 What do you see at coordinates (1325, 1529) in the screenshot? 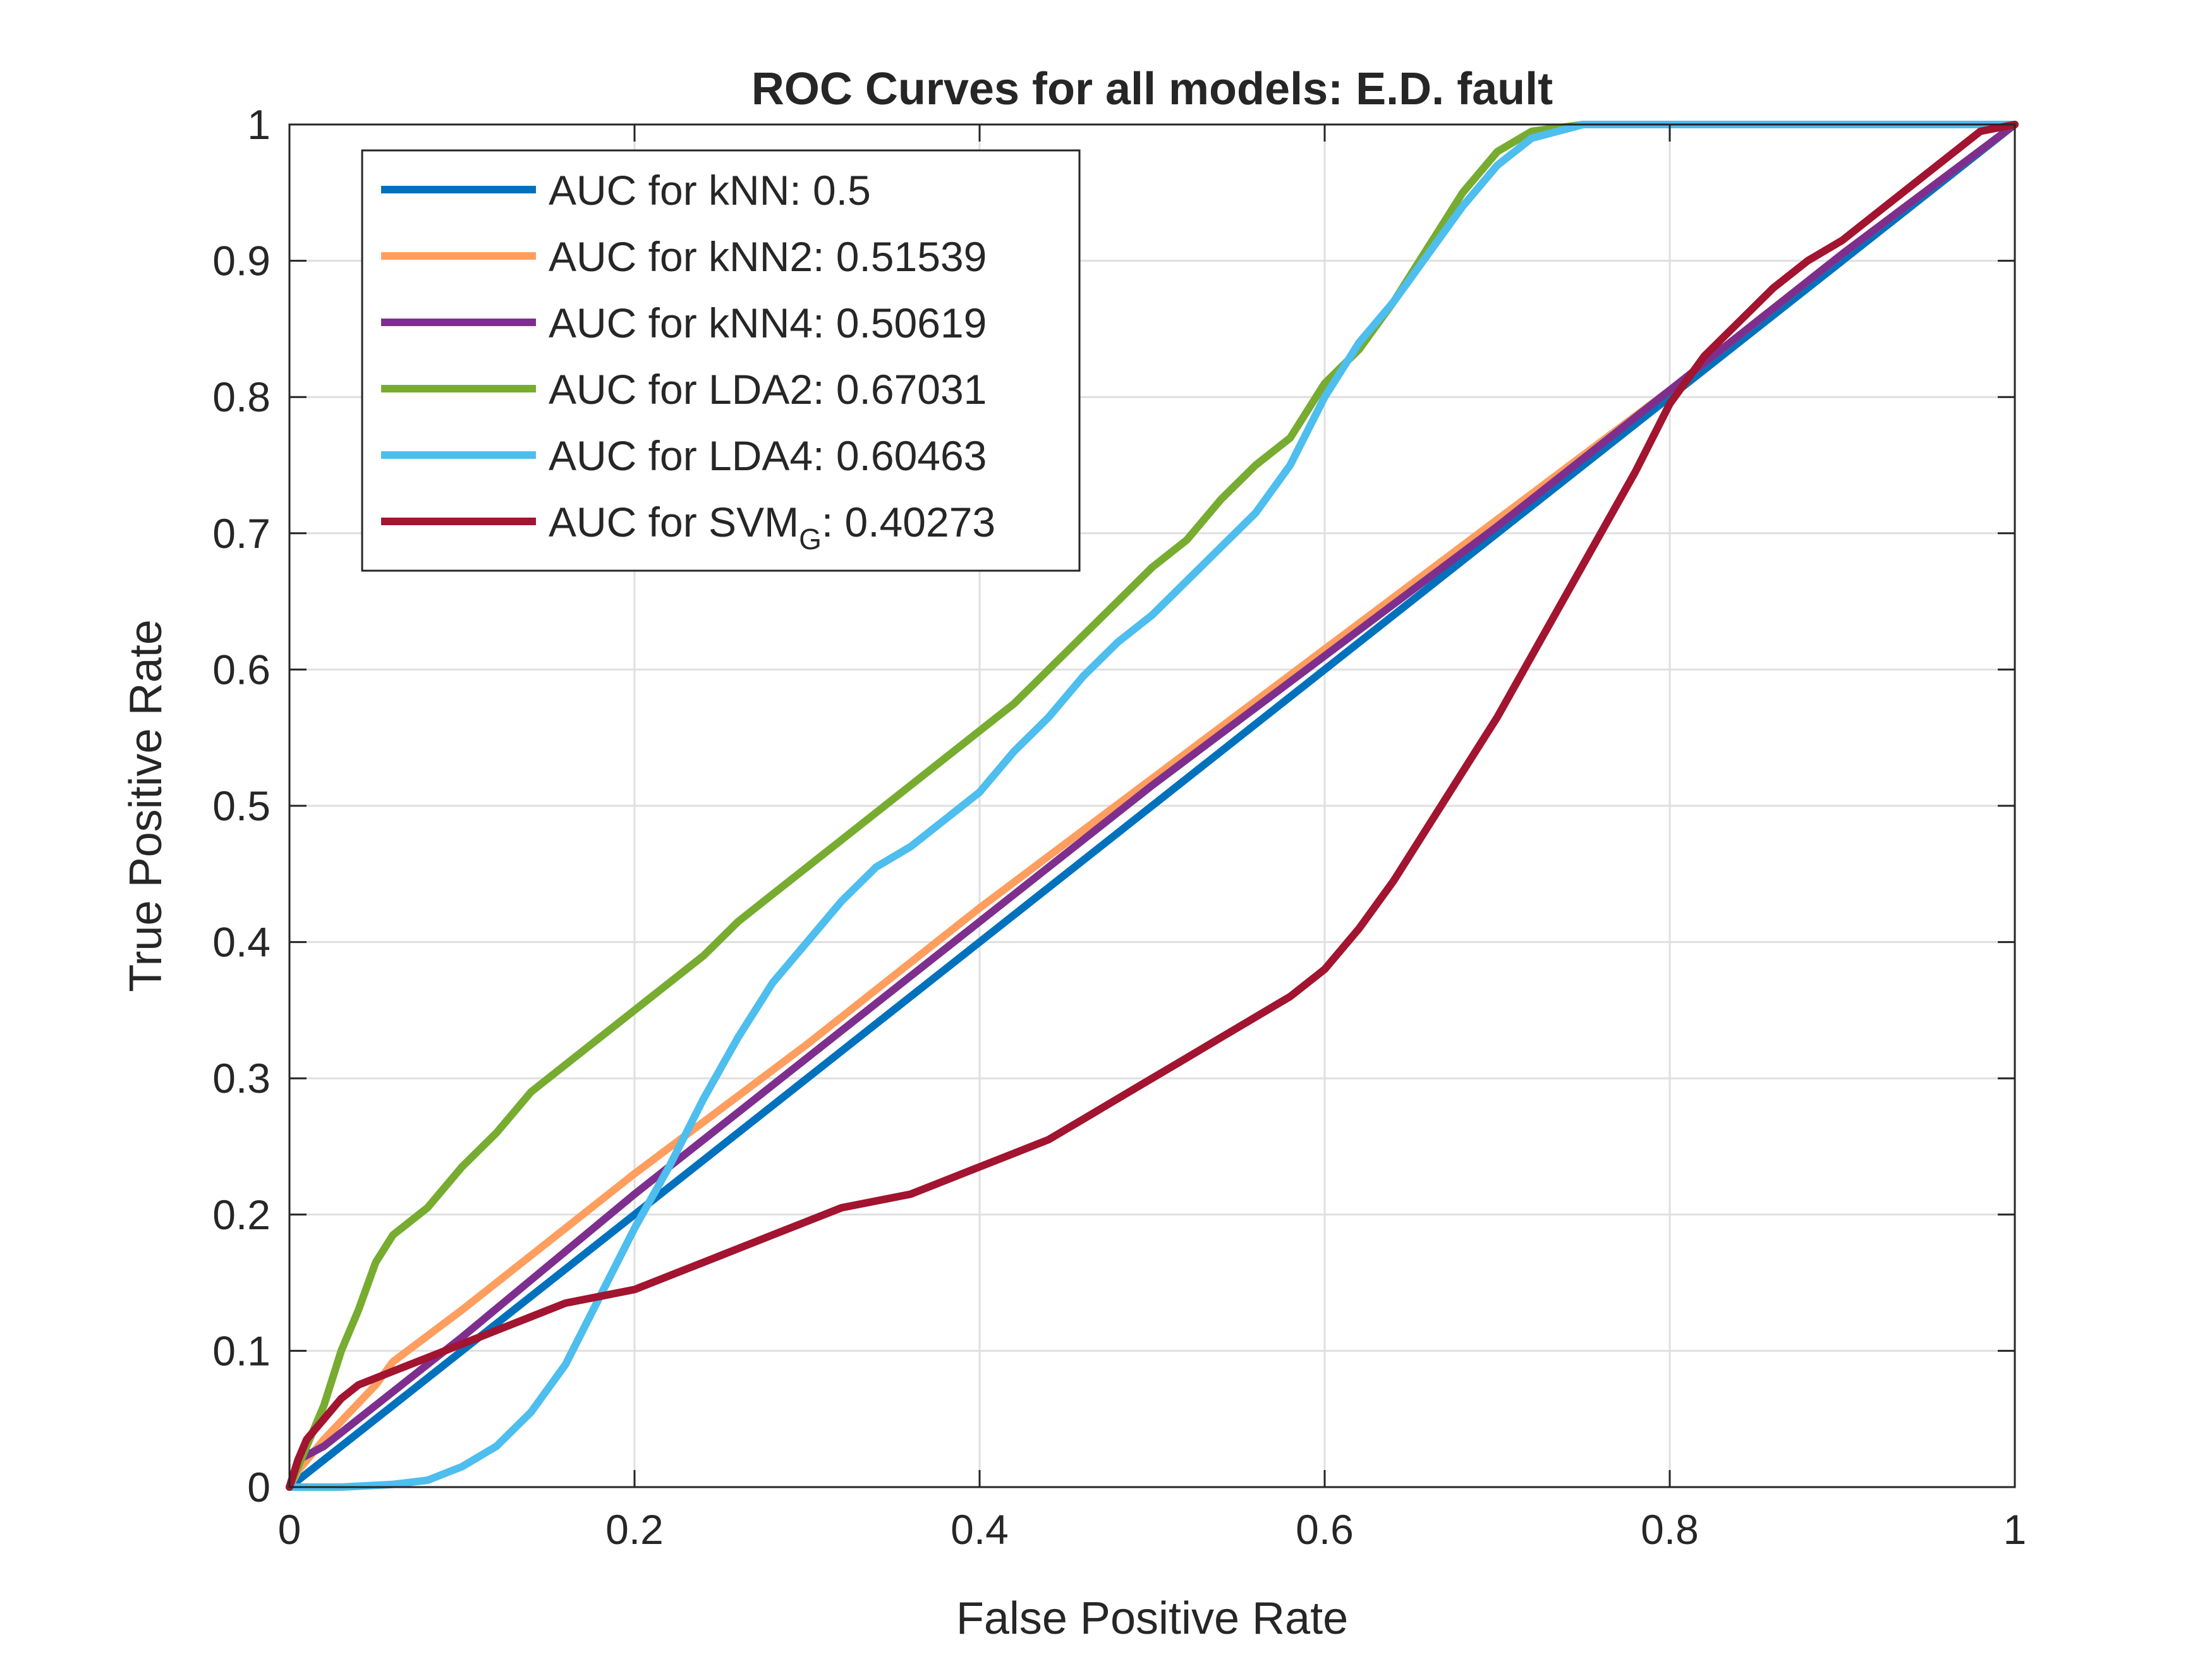
I see `x-tick-label: 0.6` at bounding box center [1325, 1529].